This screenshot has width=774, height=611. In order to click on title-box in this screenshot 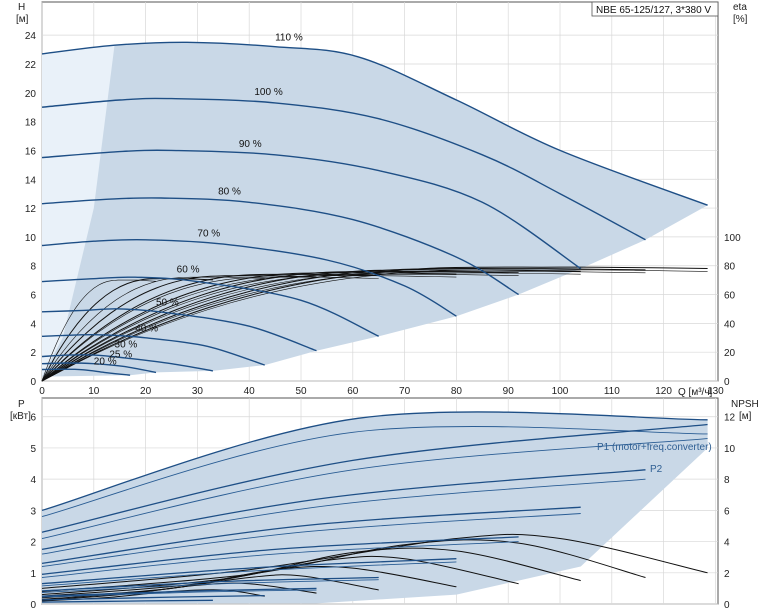, I will do `click(655, 9)`.